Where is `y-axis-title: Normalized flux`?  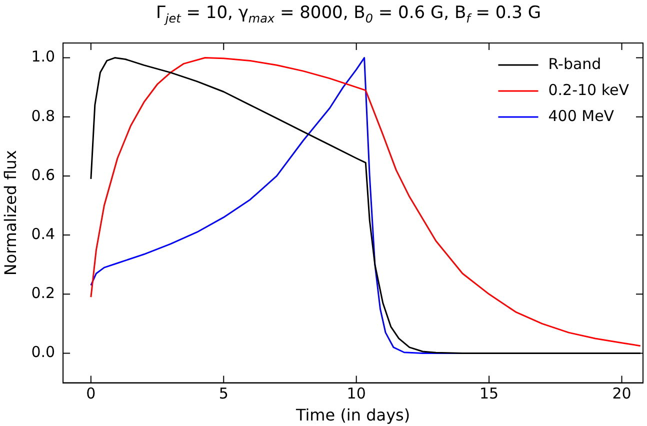 y-axis-title: Normalized flux is located at coordinates (10, 213).